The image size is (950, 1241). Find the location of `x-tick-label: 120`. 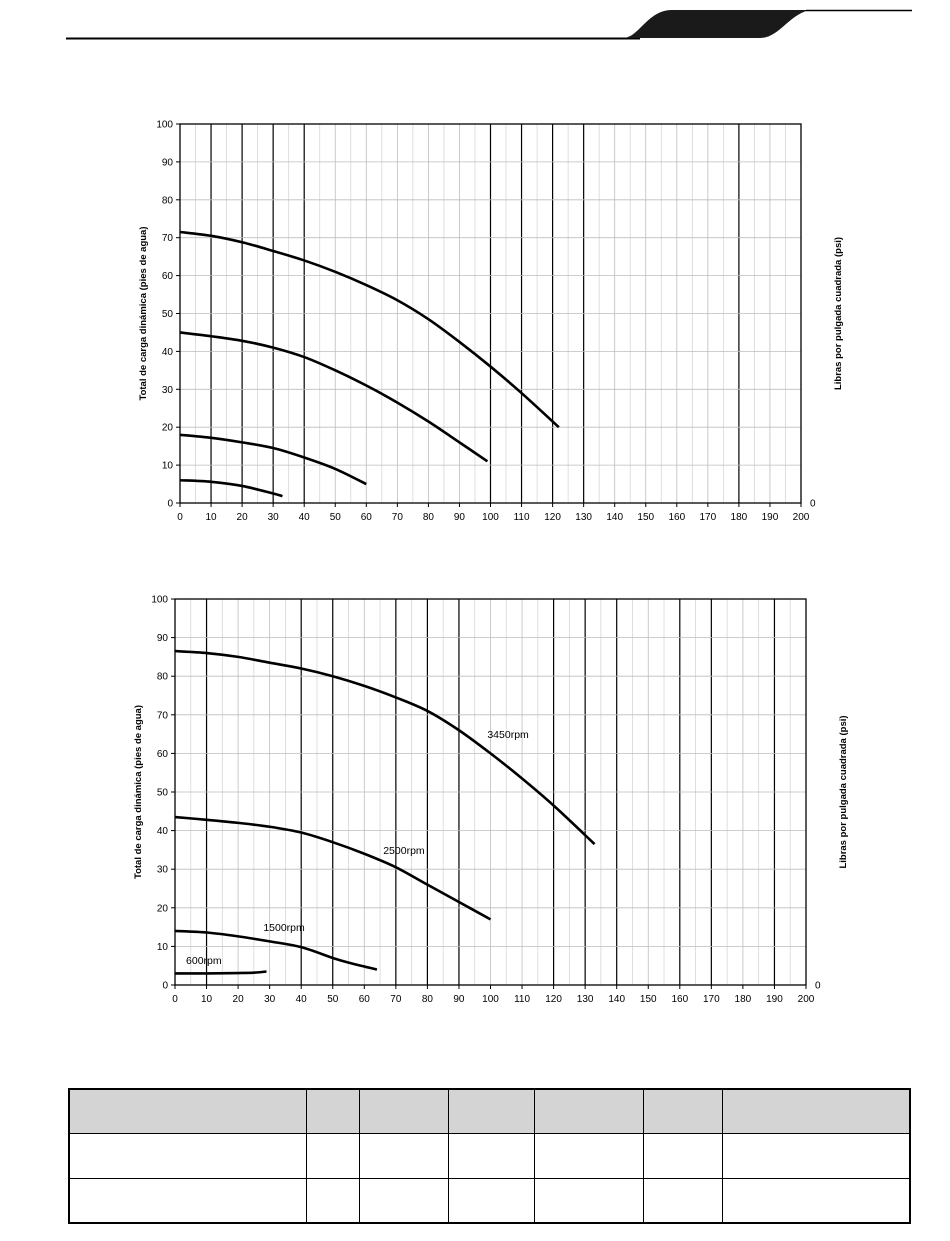

x-tick-label: 120 is located at coordinates (552, 517).